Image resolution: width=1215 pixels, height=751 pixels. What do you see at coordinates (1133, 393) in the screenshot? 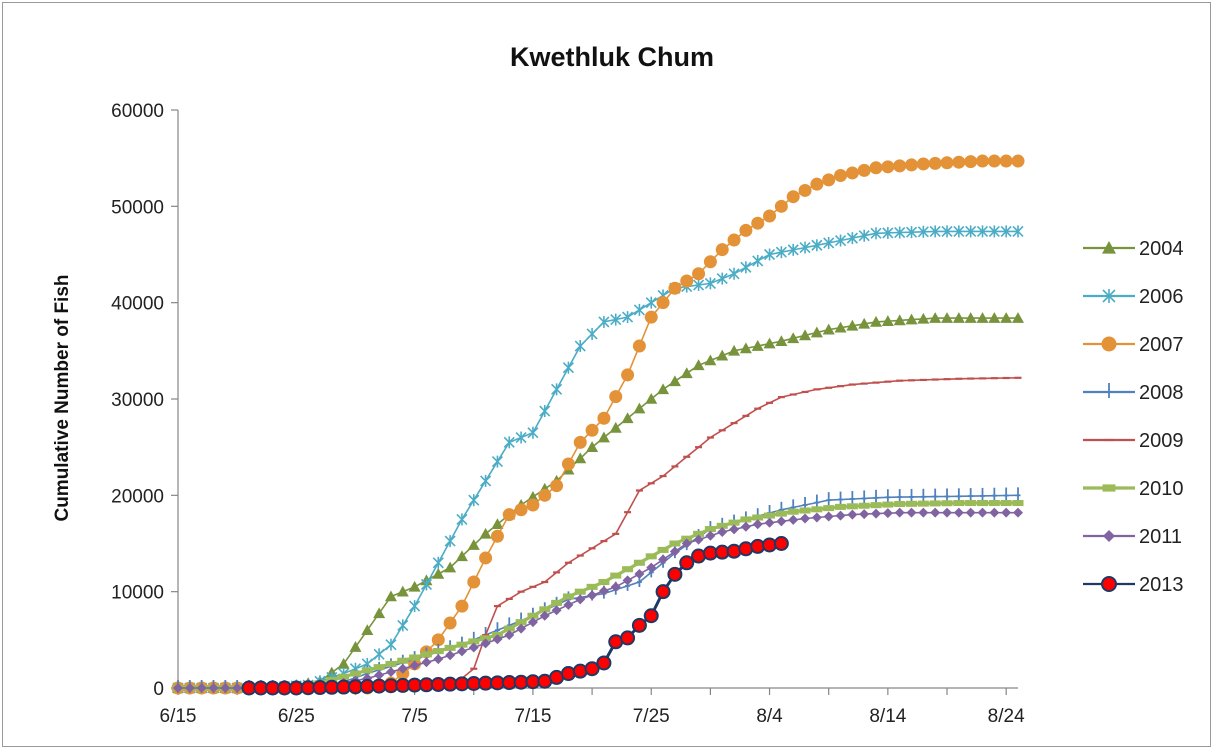
I see `legend-item-2008: 2008` at bounding box center [1133, 393].